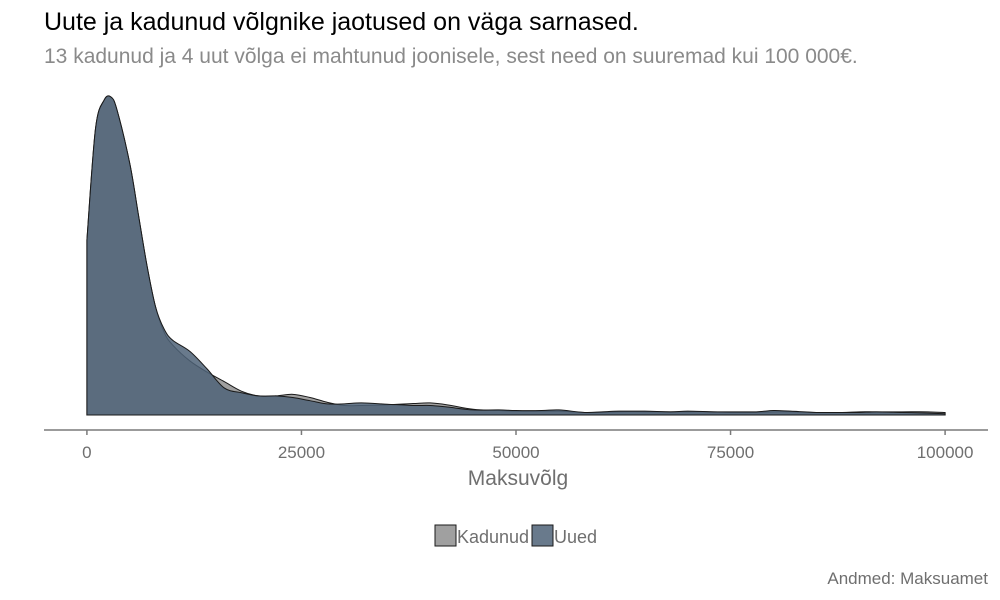 This screenshot has height=600, width=1000. I want to click on x-tick-label: 75000, so click(730, 452).